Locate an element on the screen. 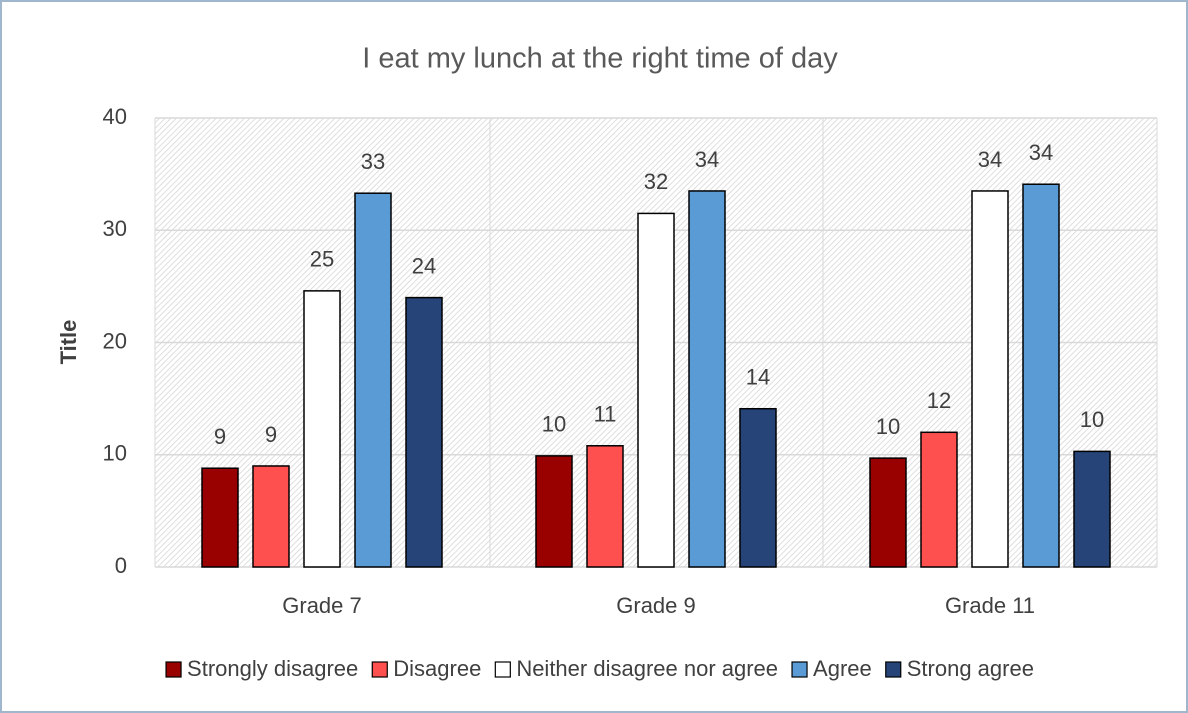 This screenshot has height=713, width=1188. y-axis-title: Title is located at coordinates (68, 342).